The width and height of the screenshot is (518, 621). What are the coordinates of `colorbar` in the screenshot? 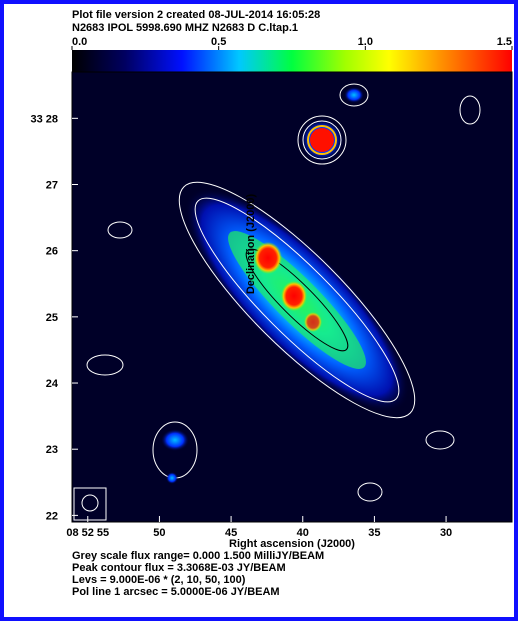 It's located at (292, 62).